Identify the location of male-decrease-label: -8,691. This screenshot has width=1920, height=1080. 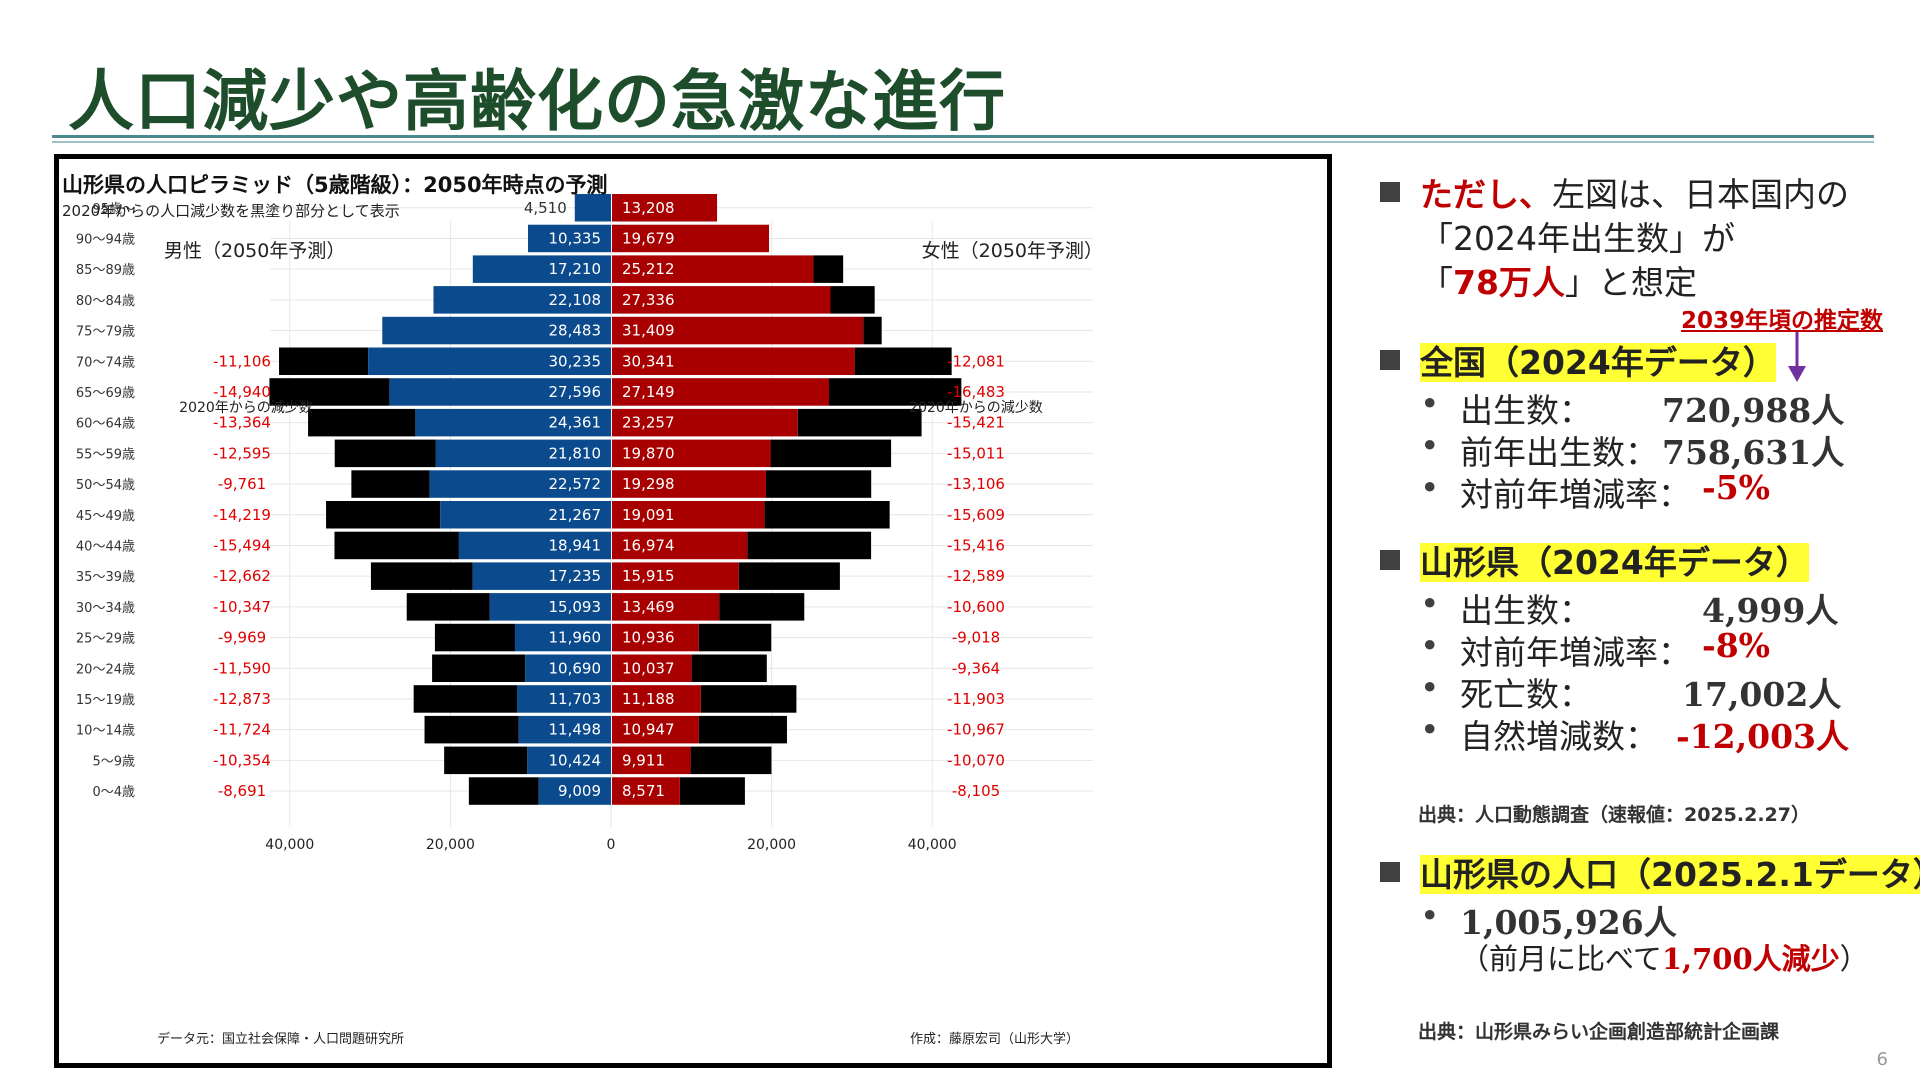
(242, 791).